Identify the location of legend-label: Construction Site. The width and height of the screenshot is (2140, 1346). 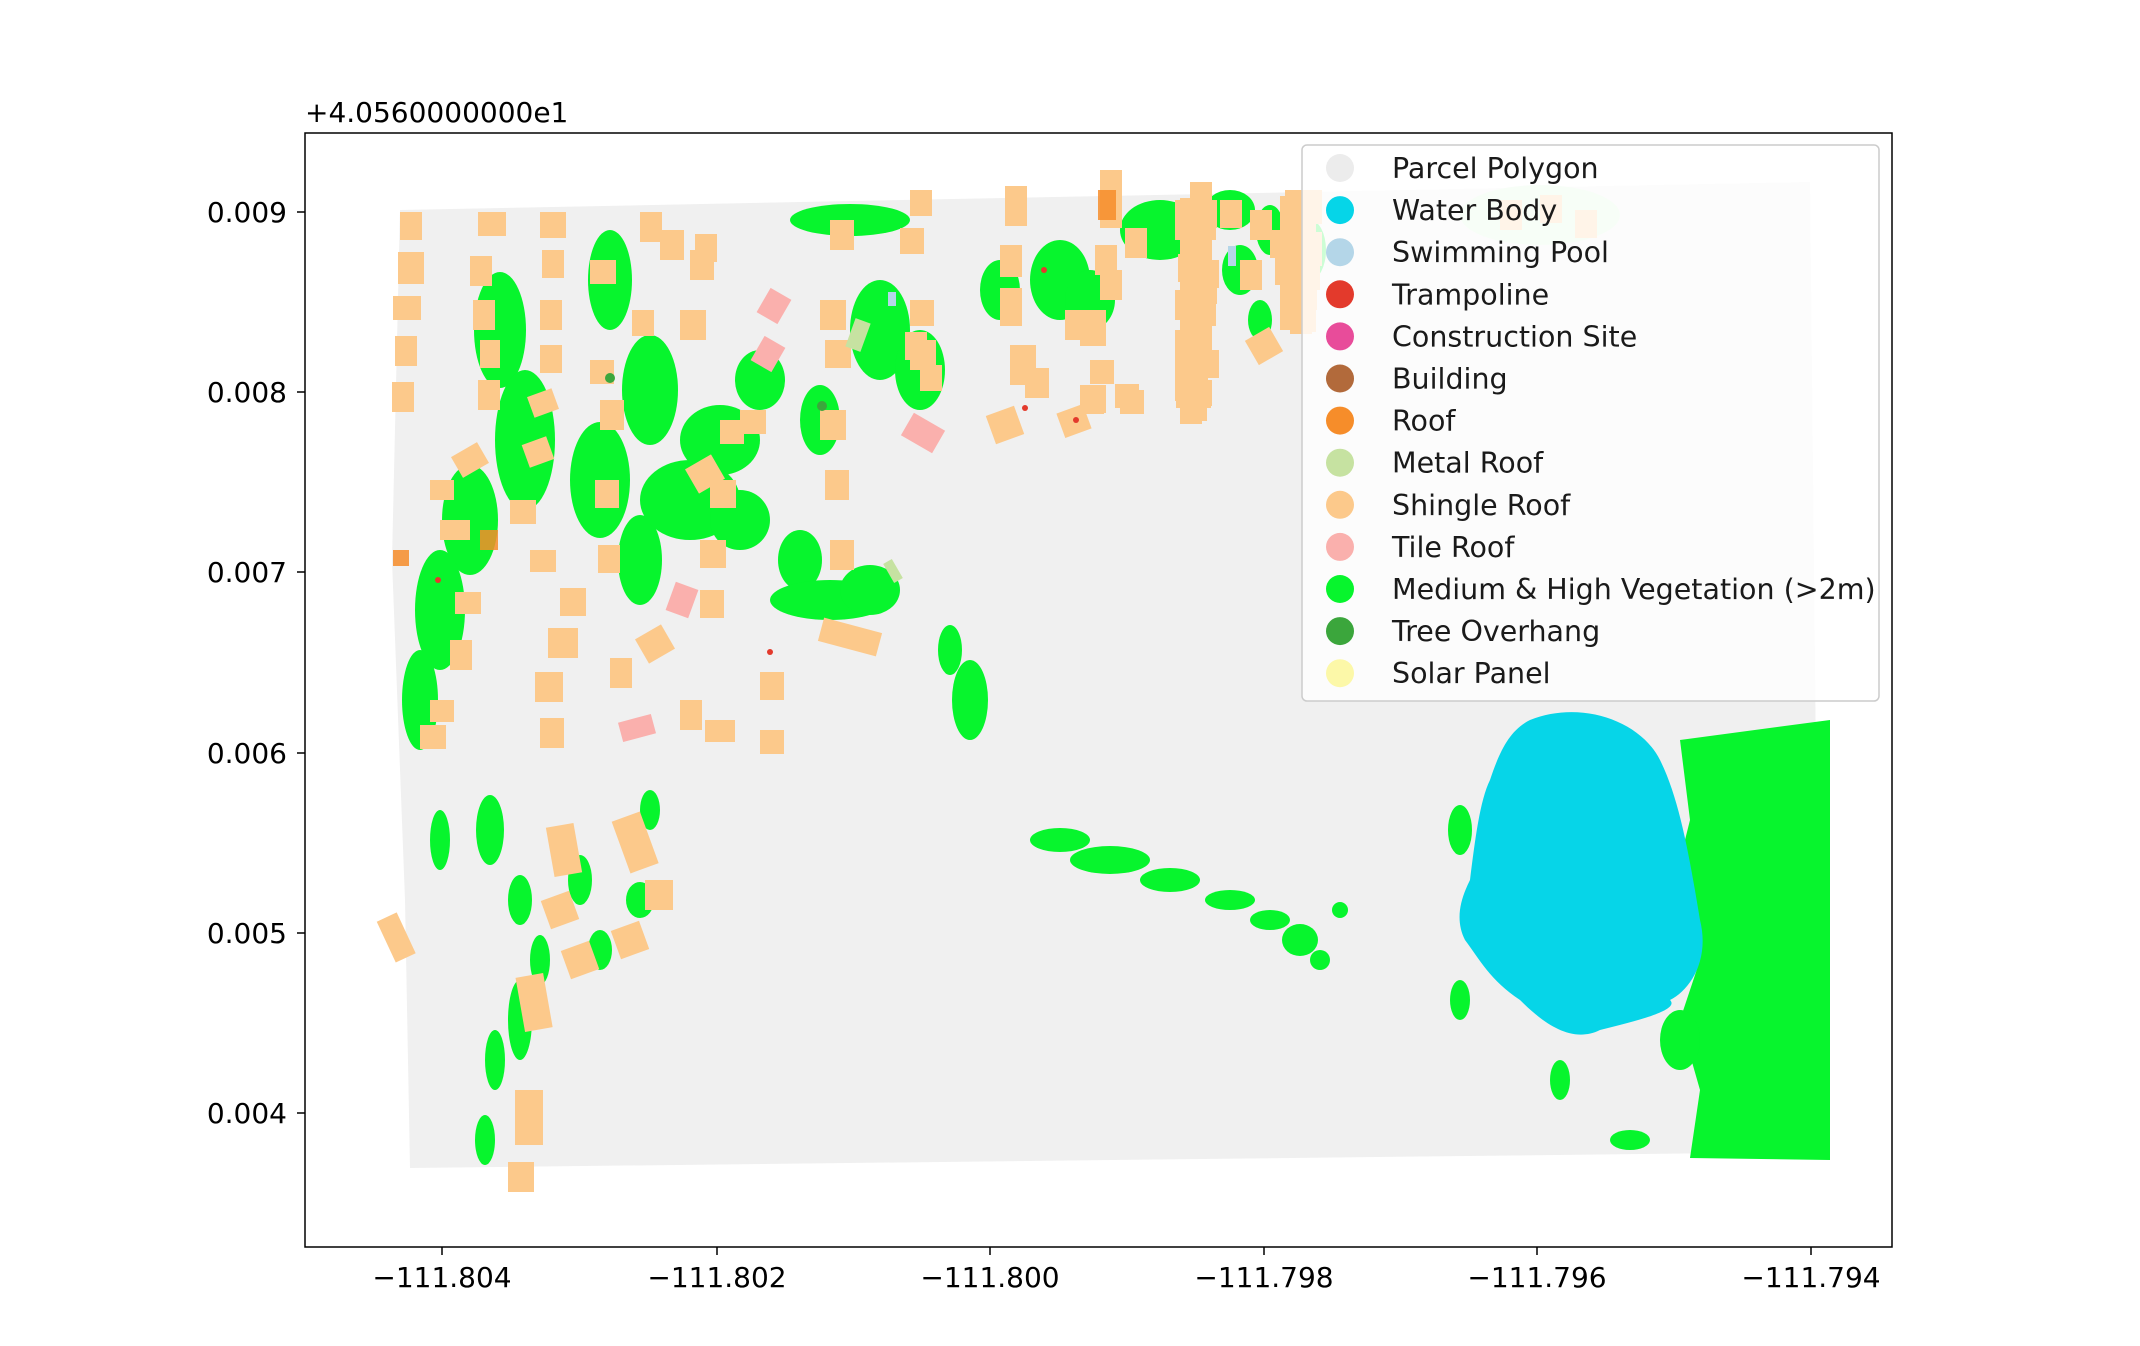
(1514, 336).